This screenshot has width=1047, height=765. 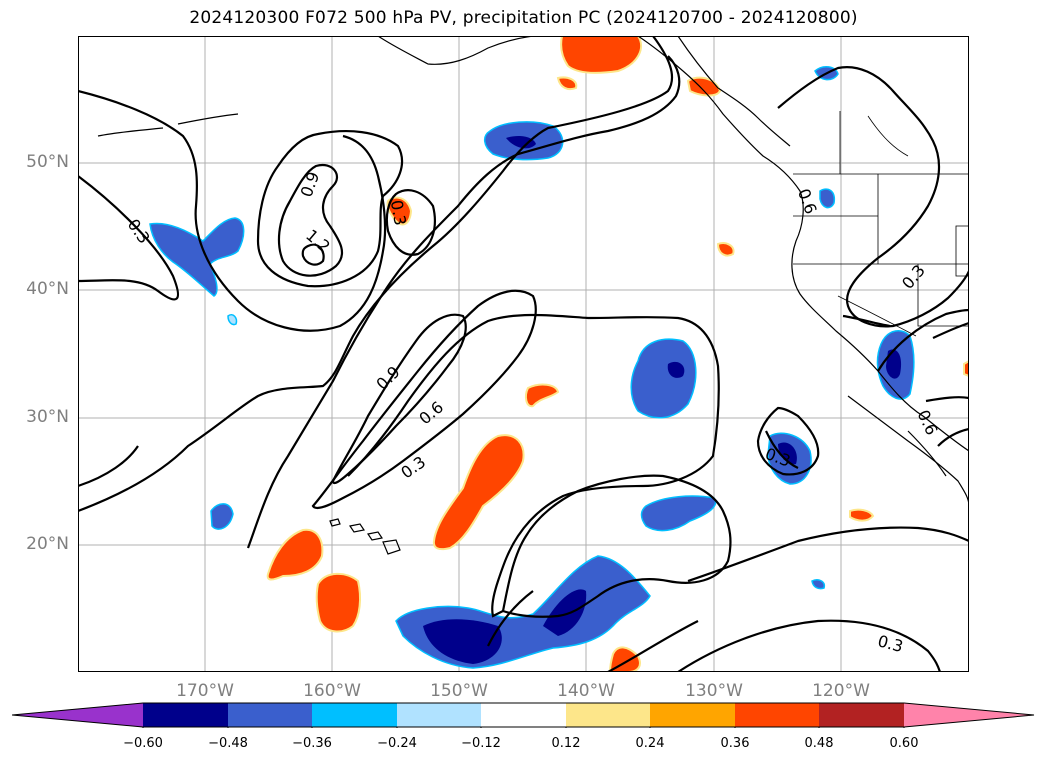 What do you see at coordinates (459, 691) in the screenshot?
I see `lon-label: 150°W` at bounding box center [459, 691].